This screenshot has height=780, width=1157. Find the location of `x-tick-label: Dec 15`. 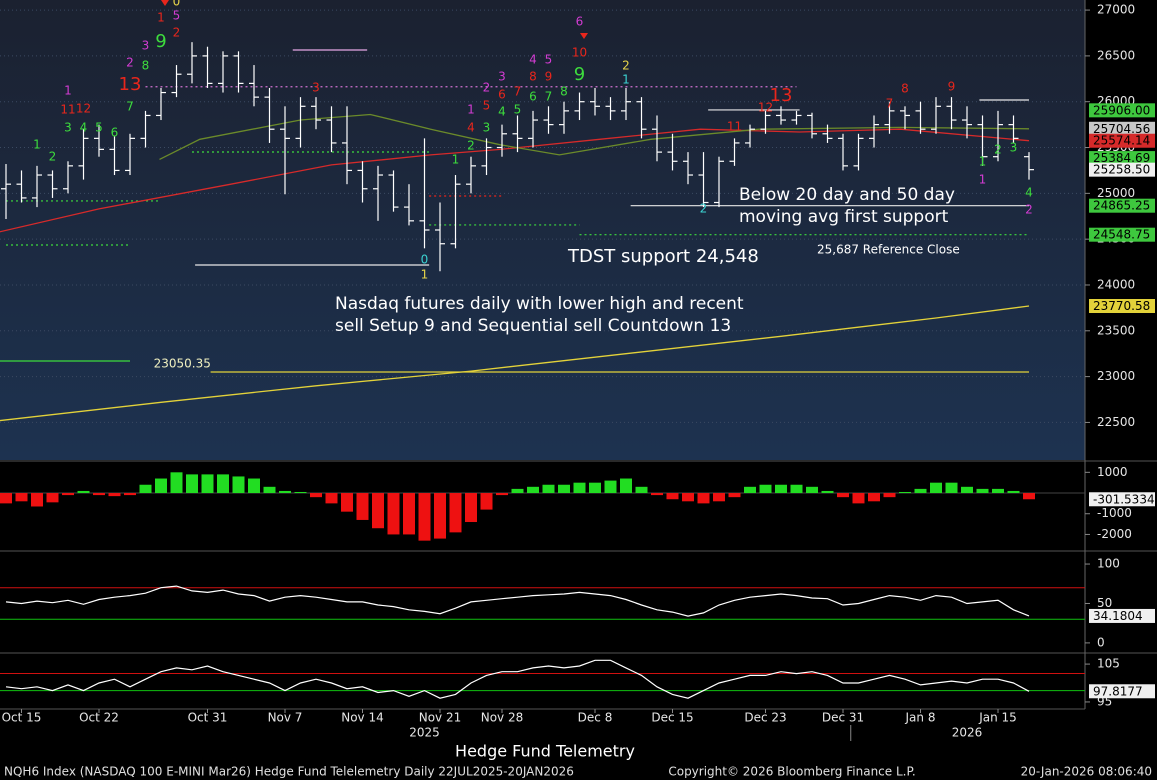

x-tick-label: Dec 15 is located at coordinates (672, 718).